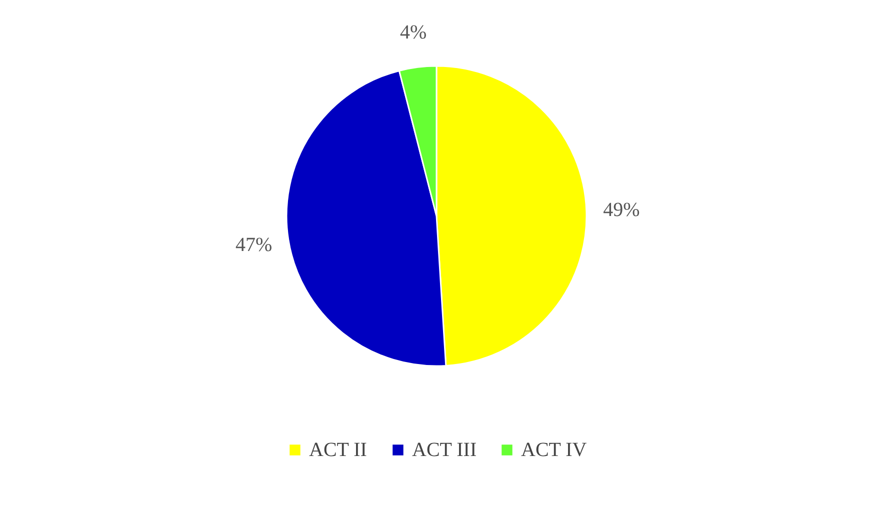 The height and width of the screenshot is (528, 893). Describe the element at coordinates (253, 245) in the screenshot. I see `data-label: 47%` at that location.